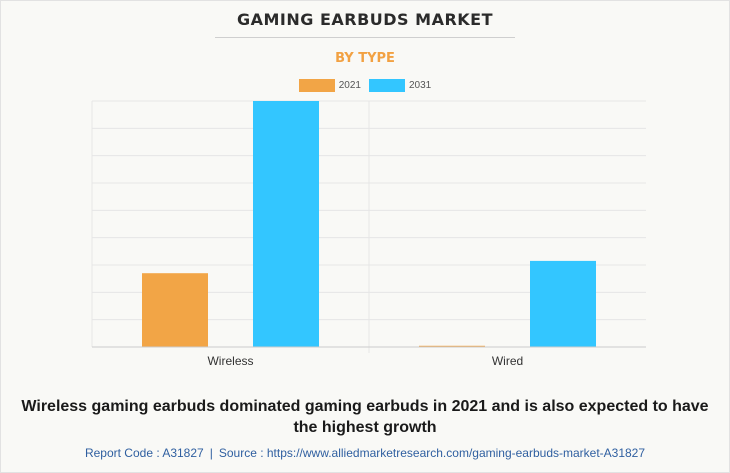  What do you see at coordinates (316, 85) in the screenshot?
I see `legend-swatch-2021` at bounding box center [316, 85].